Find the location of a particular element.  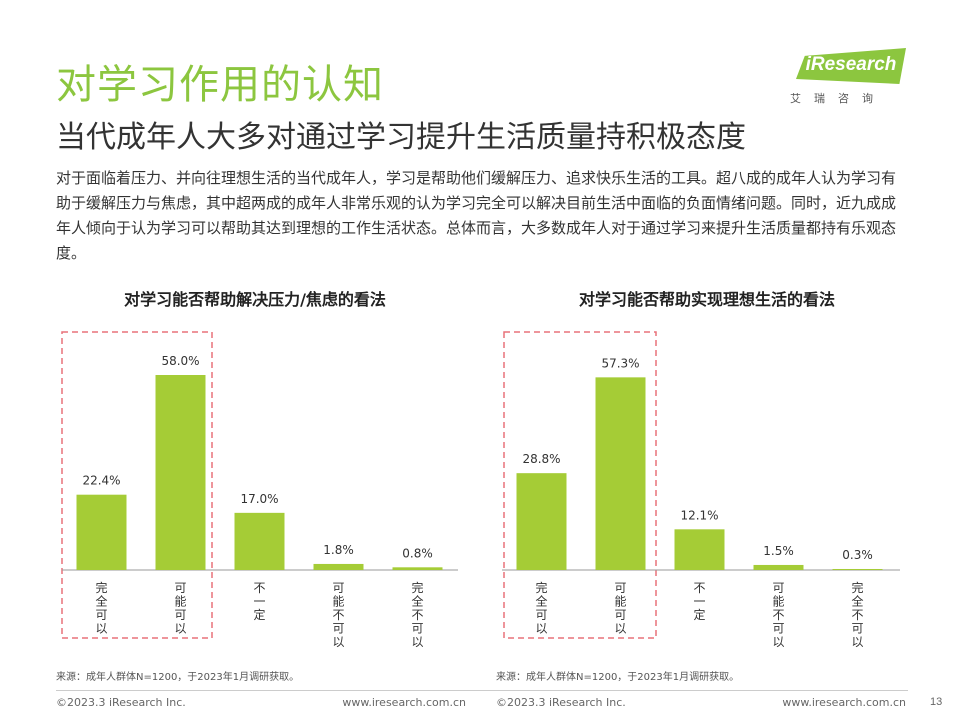

category-label-1-3: 不一定 is located at coordinates (259, 601).